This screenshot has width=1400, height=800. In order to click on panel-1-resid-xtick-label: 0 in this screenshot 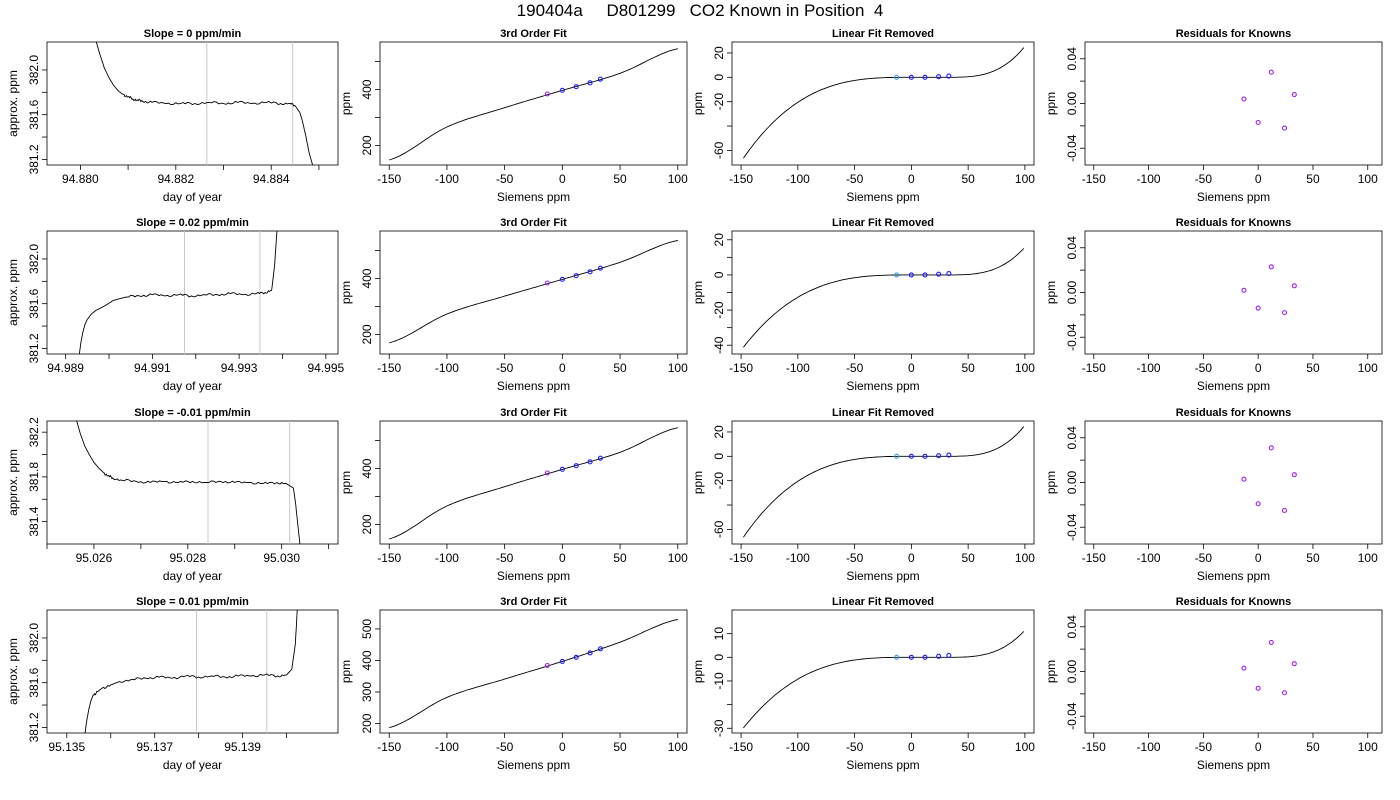, I will do `click(1258, 368)`.